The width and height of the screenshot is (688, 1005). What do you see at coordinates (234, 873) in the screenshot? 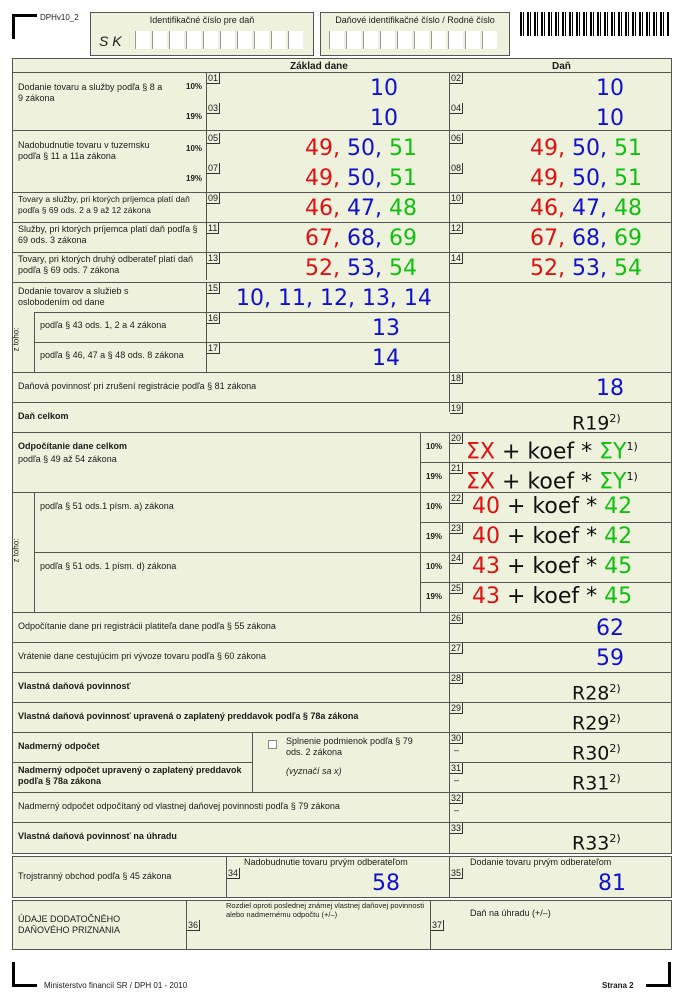
I see `line-34: 34` at bounding box center [234, 873].